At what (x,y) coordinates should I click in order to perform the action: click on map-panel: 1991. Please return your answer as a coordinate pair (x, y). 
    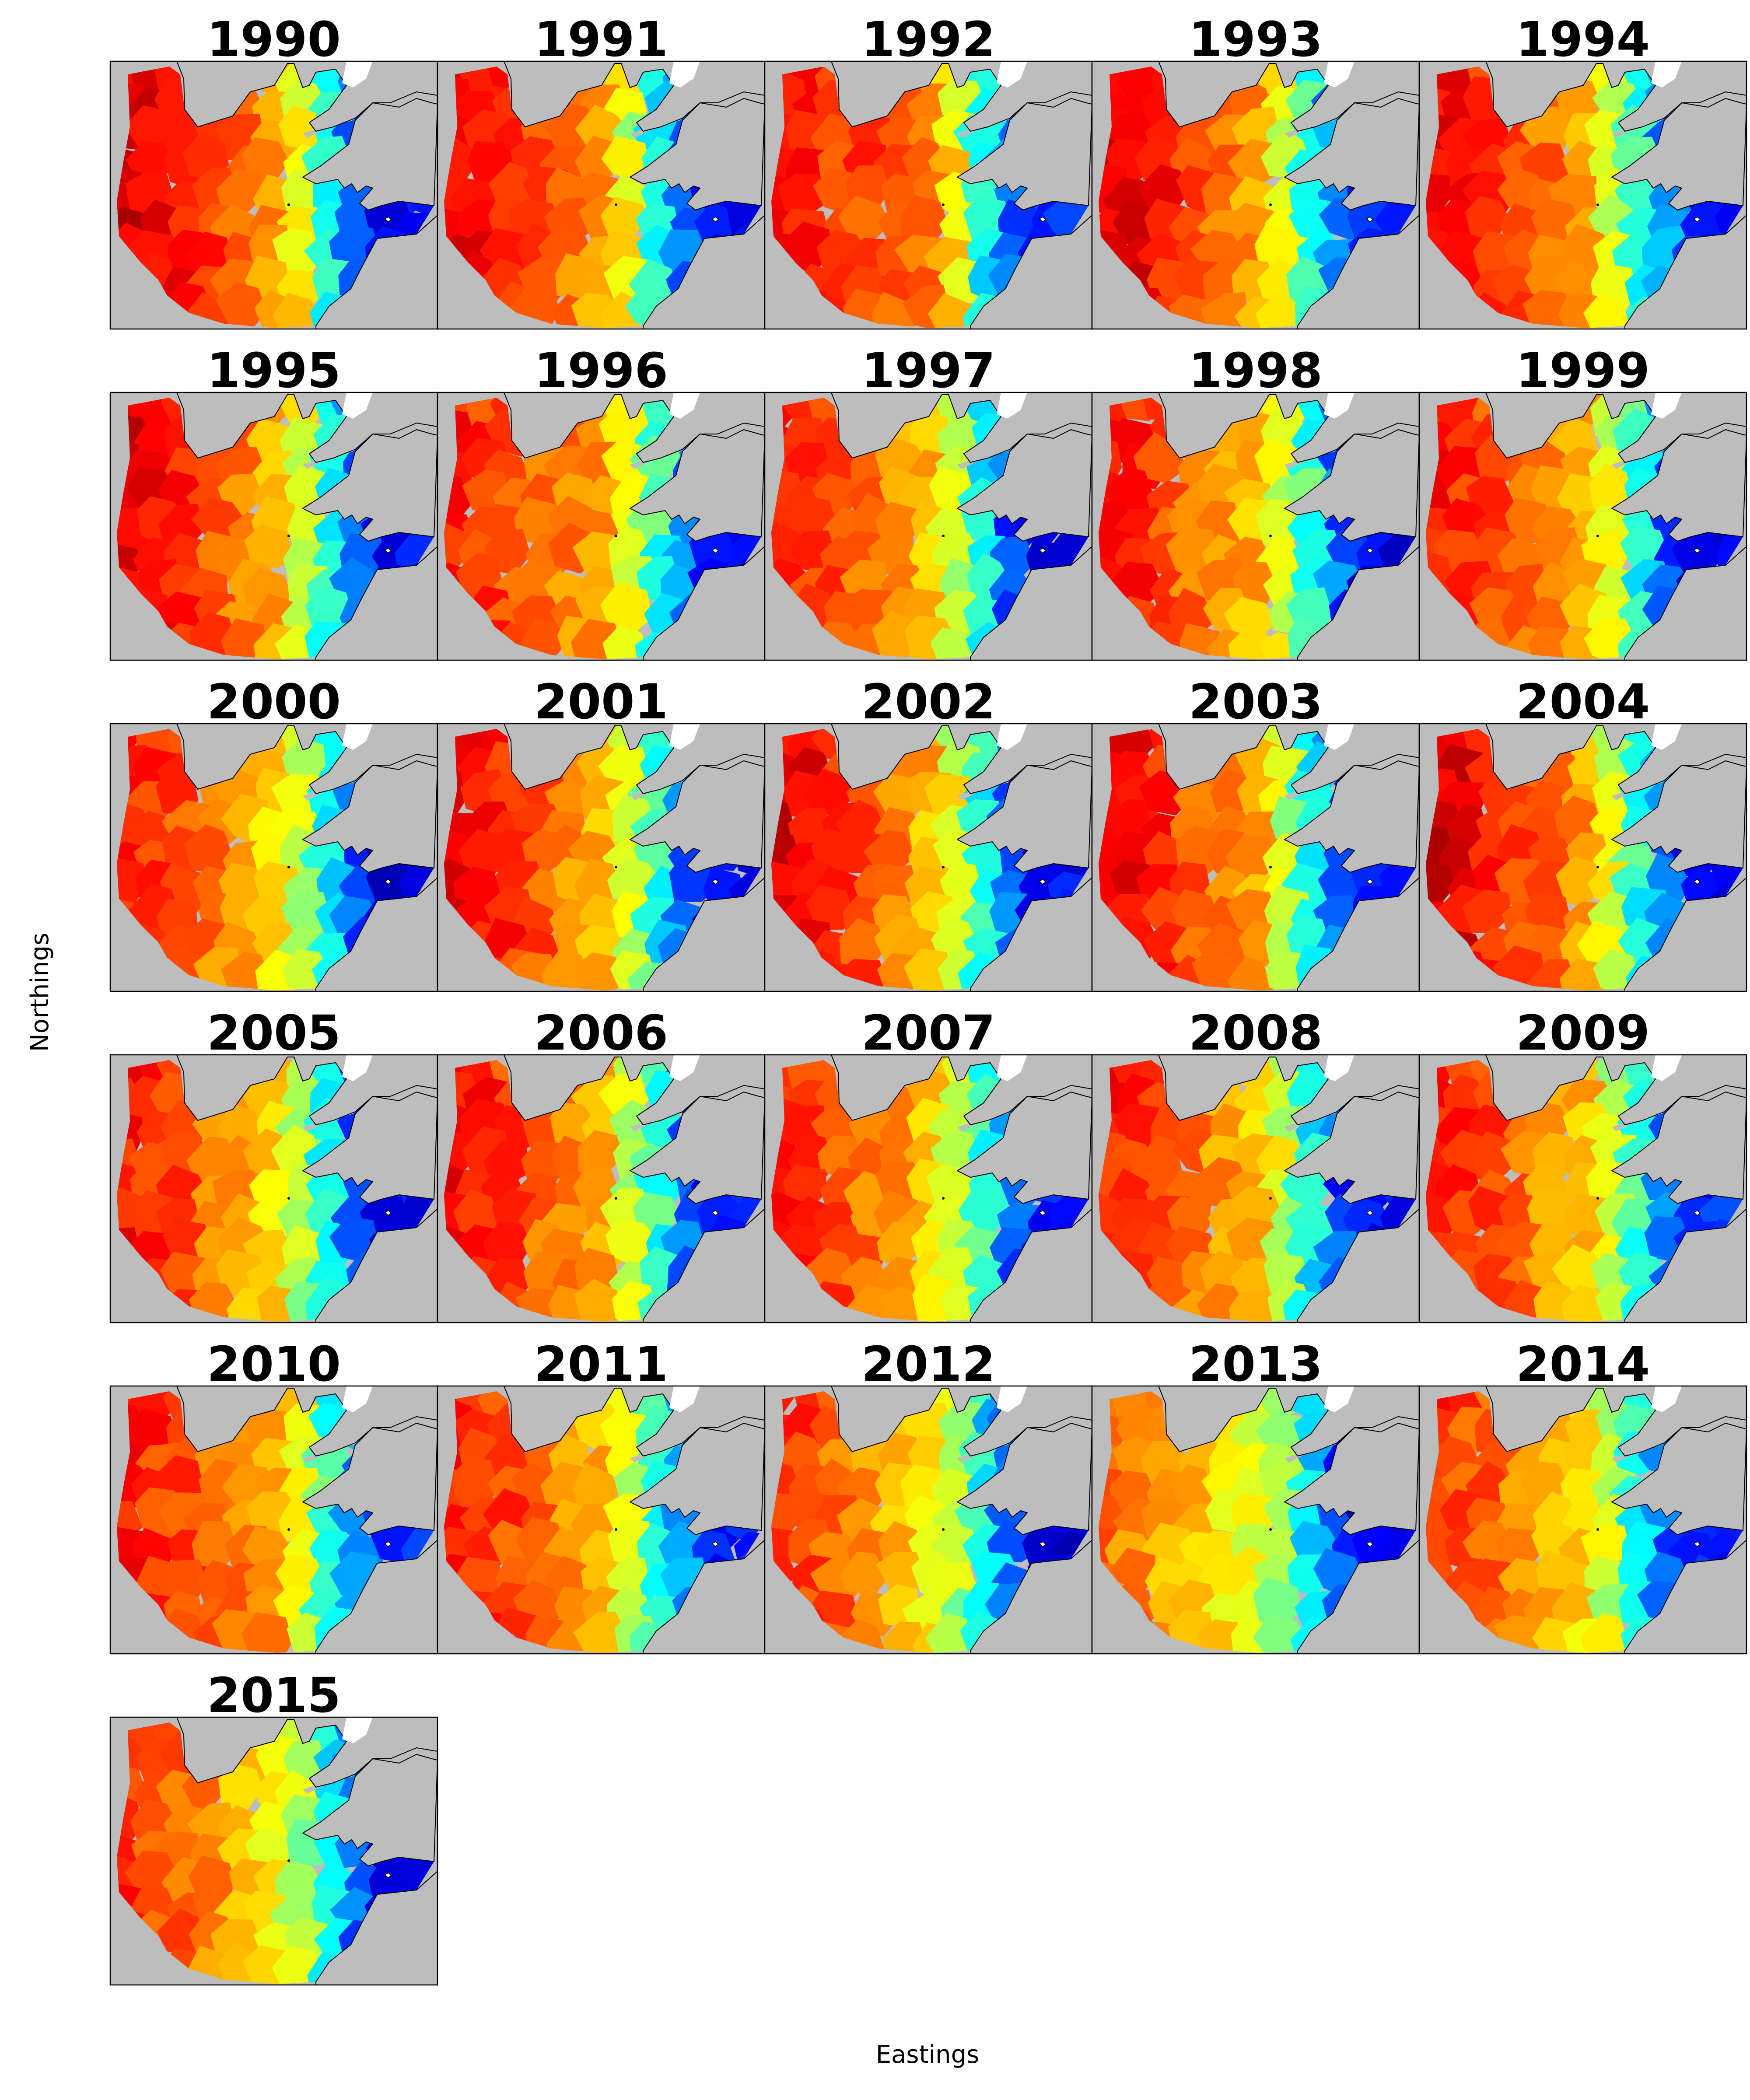
    Looking at the image, I should click on (601, 170).